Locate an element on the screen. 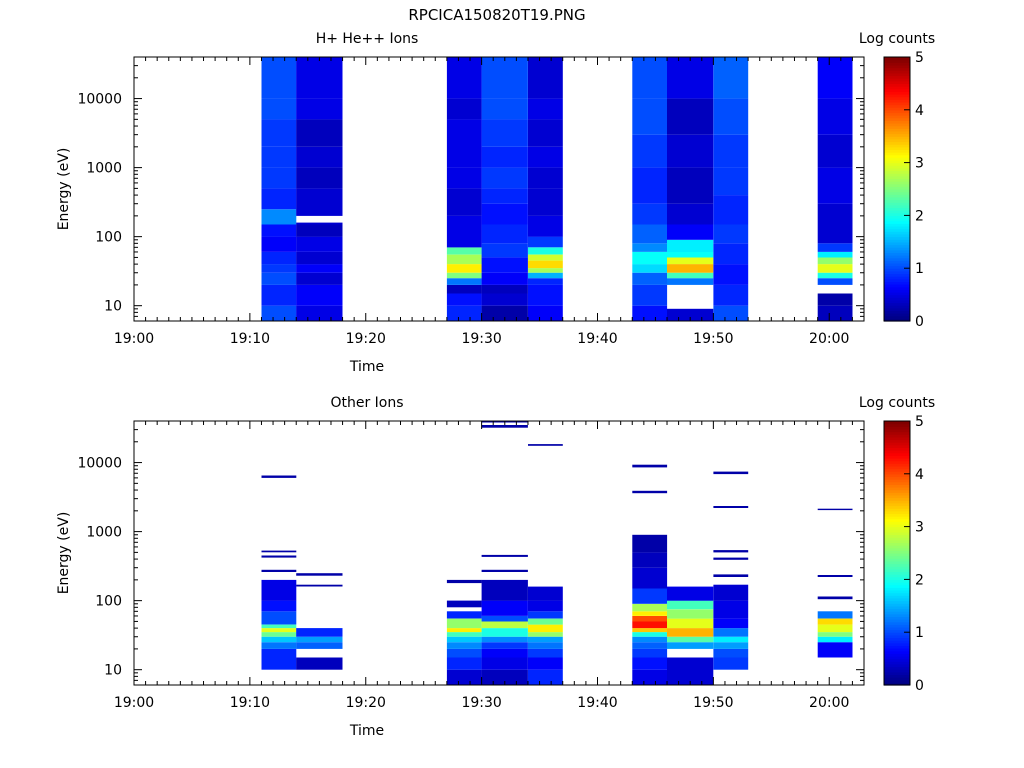 The width and height of the screenshot is (1024, 768). colorbar: 0 1 2 3 4 5 Log counts is located at coordinates (897, 180).